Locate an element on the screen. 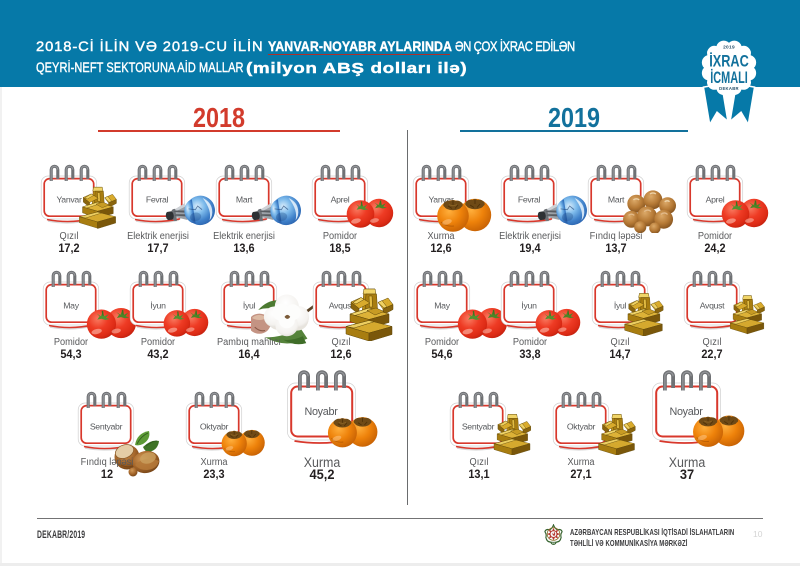 Image resolution: width=800 pixels, height=566 pixels. svg-text: İXRAC is located at coordinates (729, 61).